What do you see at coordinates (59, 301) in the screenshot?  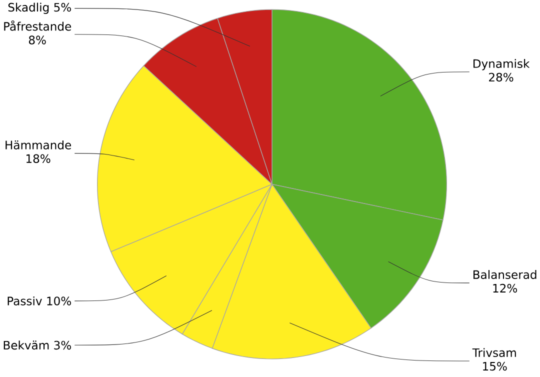 I see `data-label: 10%` at bounding box center [59, 301].